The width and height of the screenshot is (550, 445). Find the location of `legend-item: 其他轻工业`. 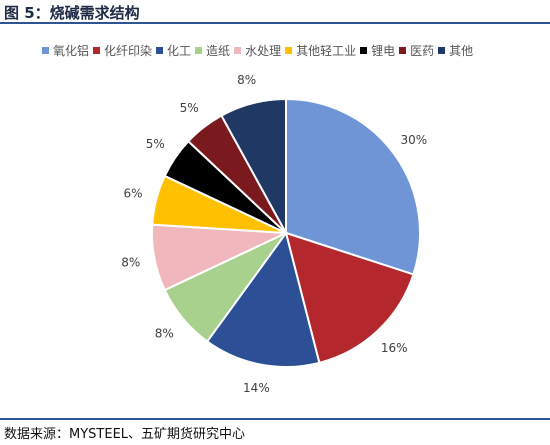

legend-item: 其他轻工业 is located at coordinates (320, 50).